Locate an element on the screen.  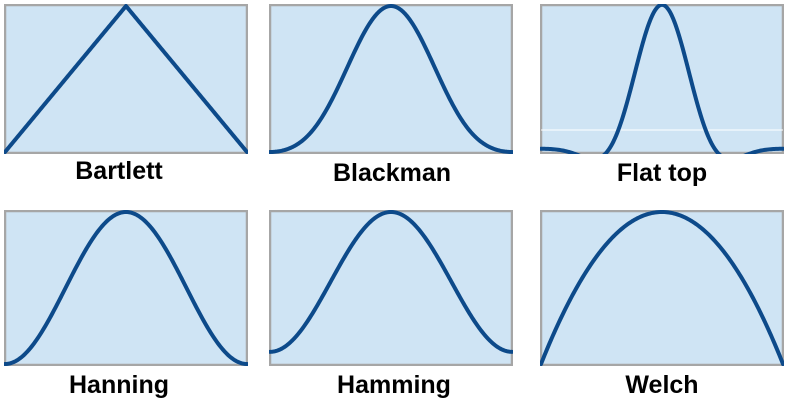
hanning-window-plot is located at coordinates (126, 288).